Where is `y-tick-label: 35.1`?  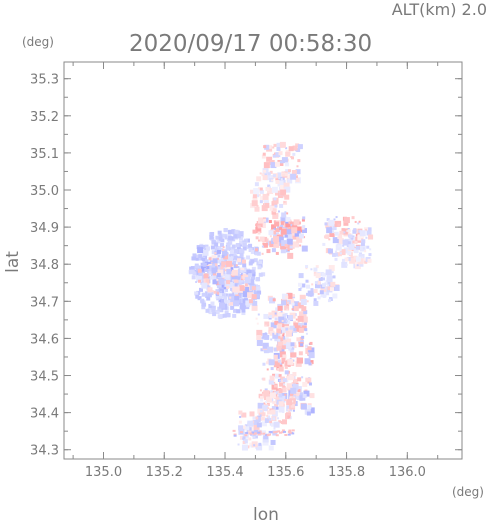 y-tick-label: 35.1 is located at coordinates (44, 154).